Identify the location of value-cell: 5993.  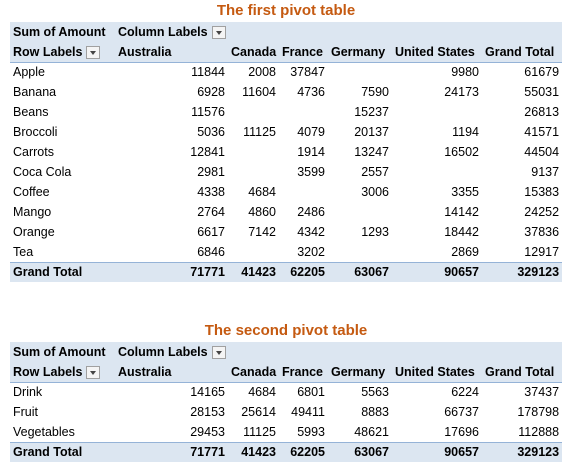
(311, 431).